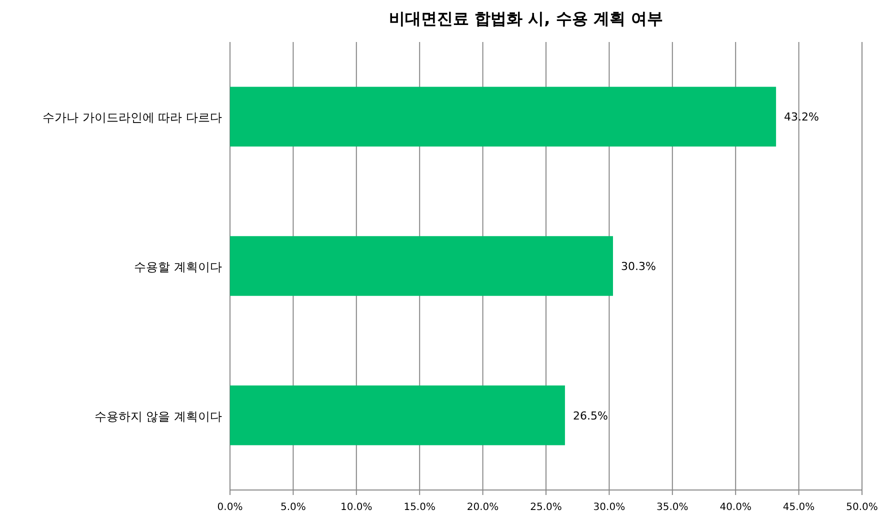  What do you see at coordinates (482, 507) in the screenshot?
I see `x-tick-label: 20.0%` at bounding box center [482, 507].